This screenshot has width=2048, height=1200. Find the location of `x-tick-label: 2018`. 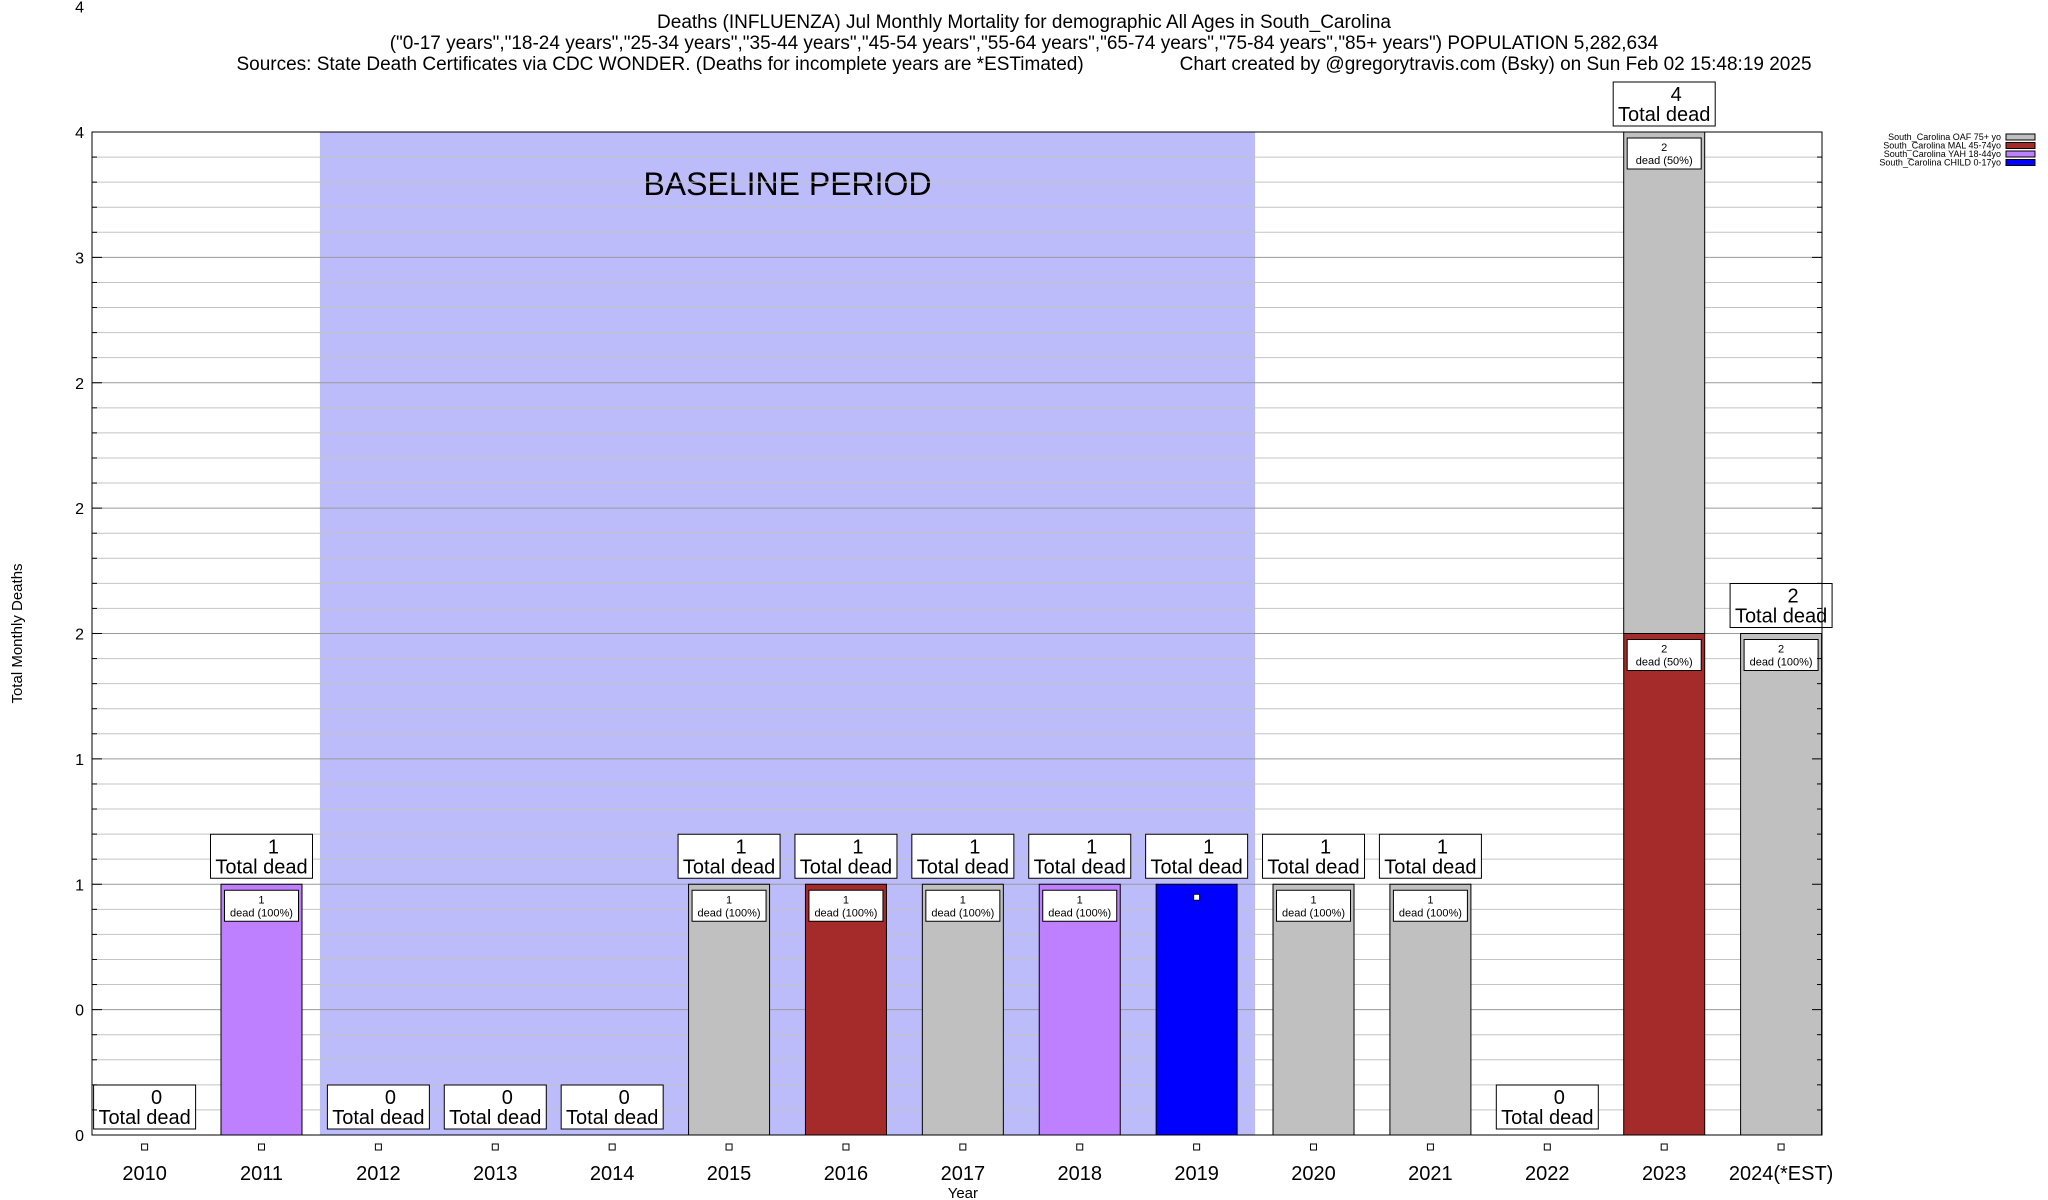

x-tick-label: 2018 is located at coordinates (1079, 1174).